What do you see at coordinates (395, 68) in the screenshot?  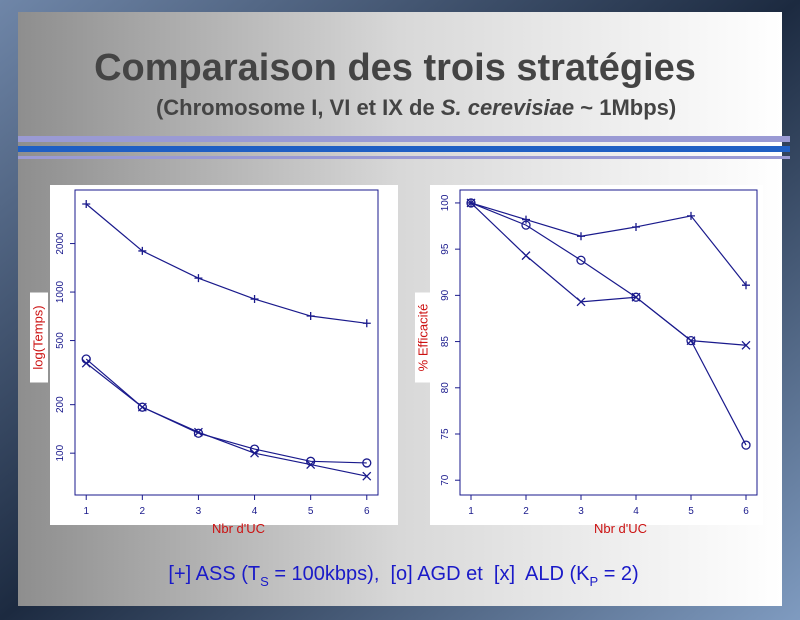 I see `title: Comparaison des trois stratégies` at bounding box center [395, 68].